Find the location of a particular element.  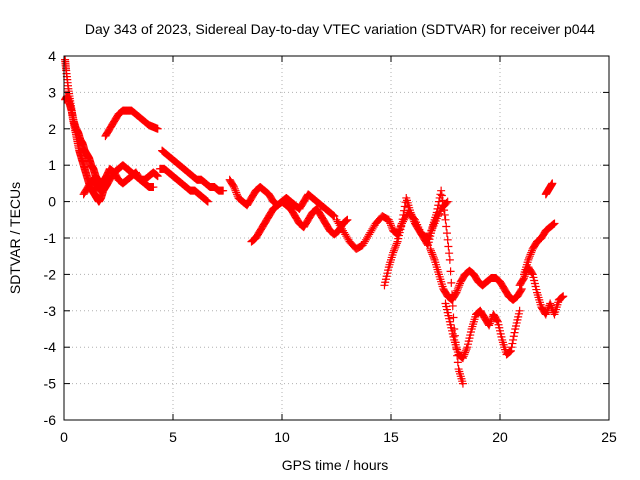

y-axis-label: SDTVAR / TECUs is located at coordinates (15, 238).